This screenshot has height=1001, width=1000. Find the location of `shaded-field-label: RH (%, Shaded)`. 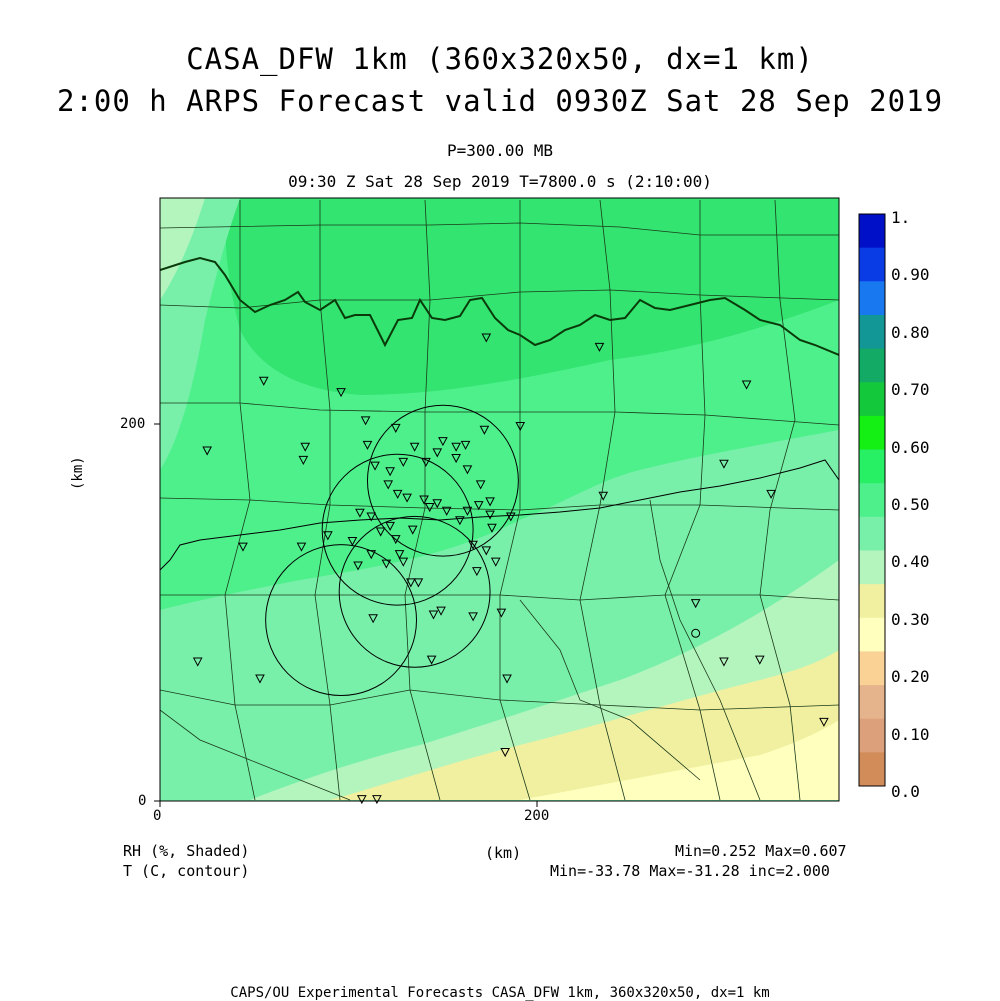

shaded-field-label: RH (%, Shaded) is located at coordinates (186, 851).